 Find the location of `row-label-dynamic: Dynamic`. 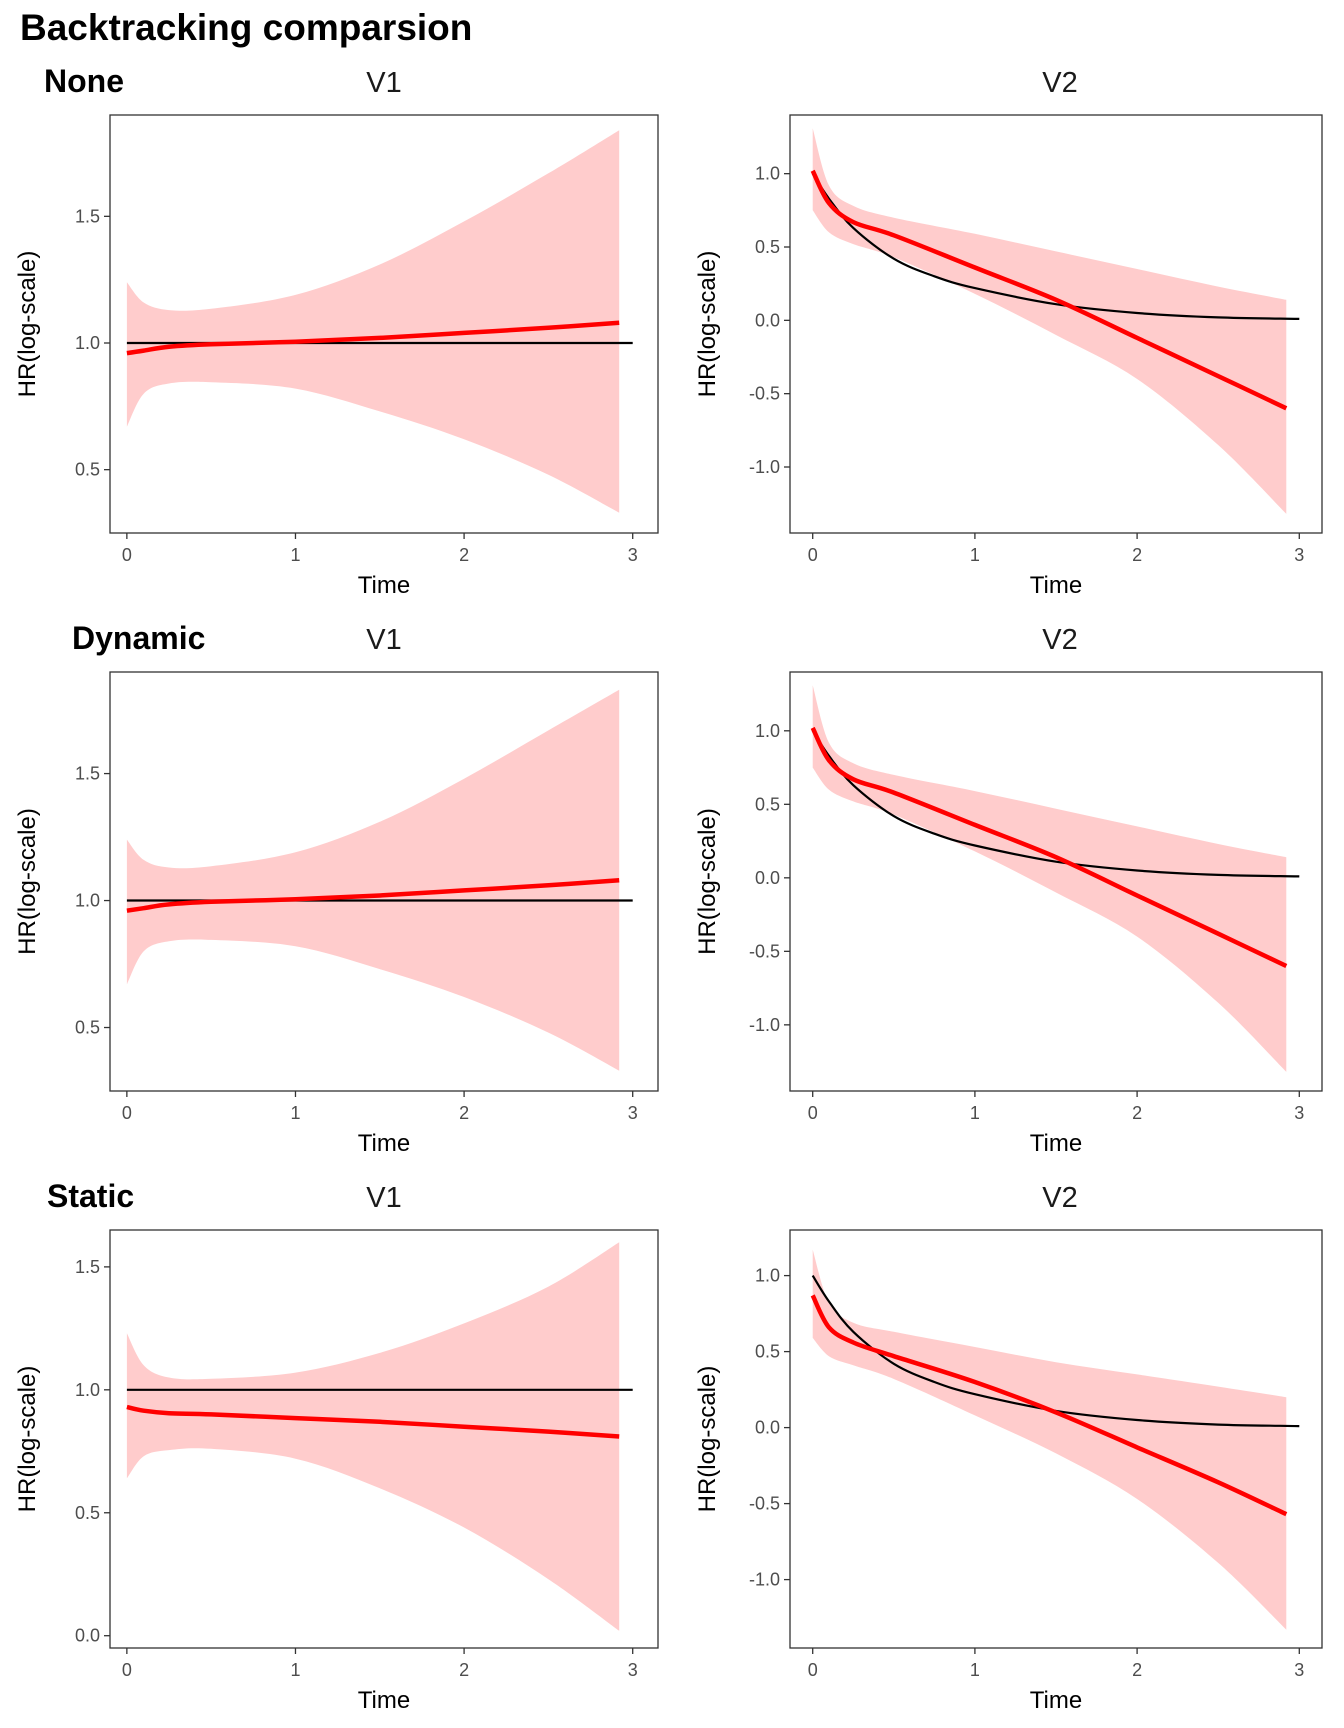

row-label-dynamic: Dynamic is located at coordinates (138, 638).